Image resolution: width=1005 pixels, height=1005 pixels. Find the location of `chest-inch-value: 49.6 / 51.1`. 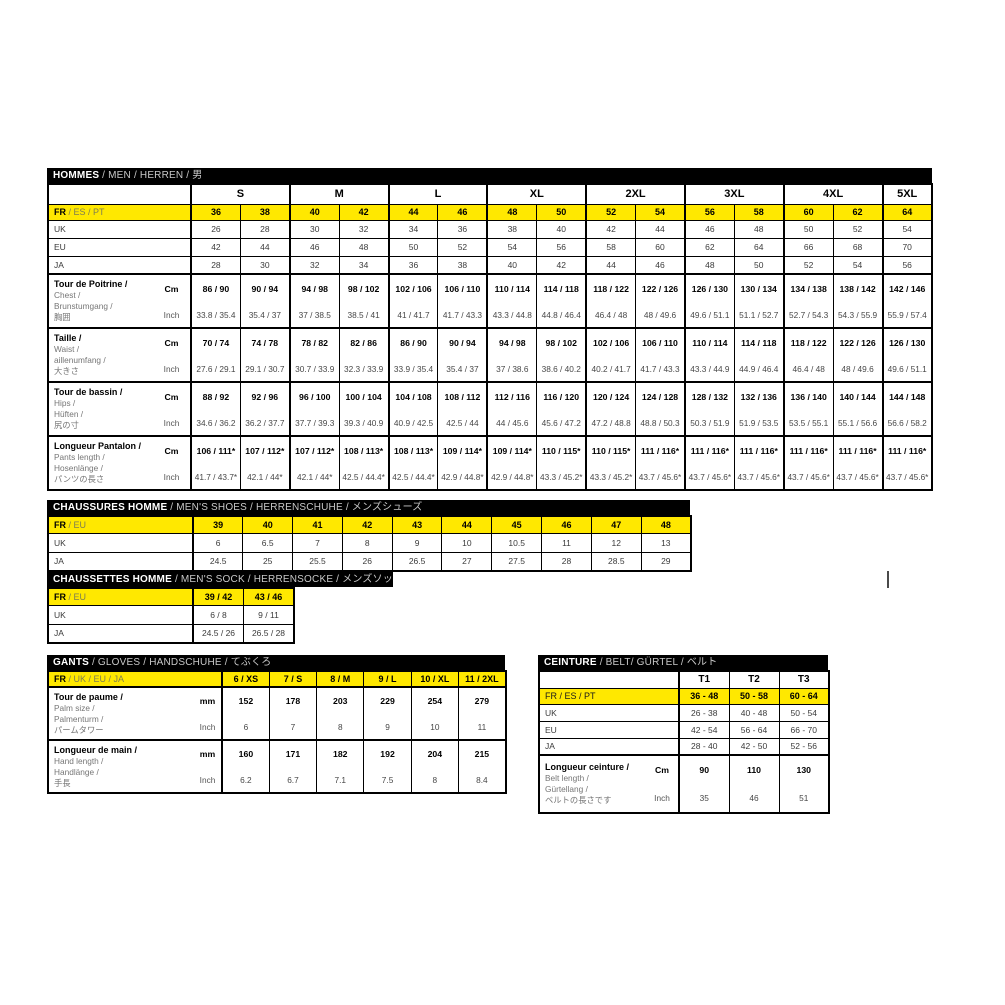

chest-inch-value: 49.6 / 51.1 is located at coordinates (709, 315).